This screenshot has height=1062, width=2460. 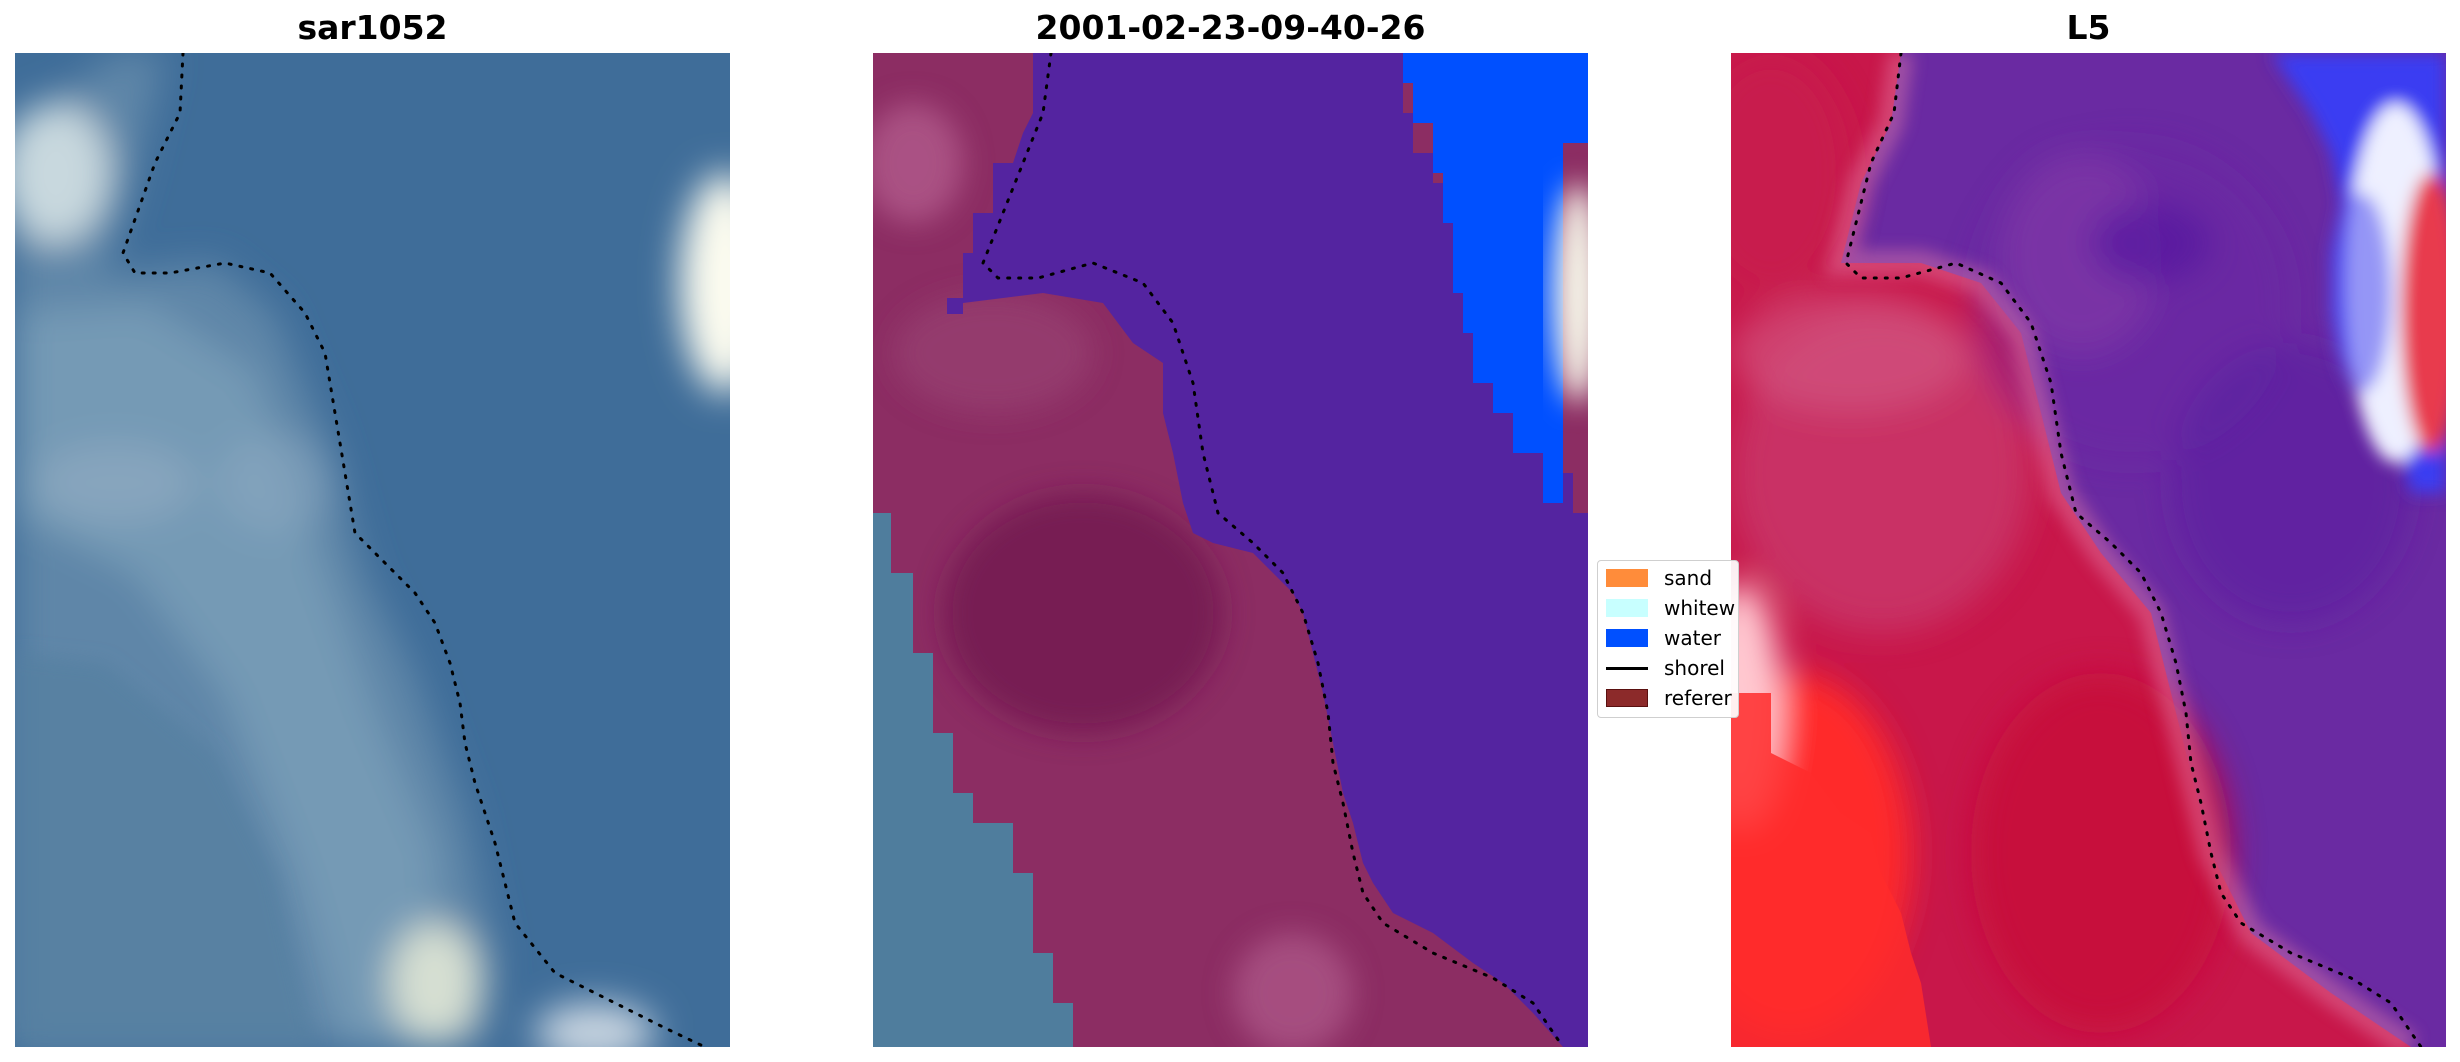 I want to click on shoreline-line-icon, so click(x=1627, y=668).